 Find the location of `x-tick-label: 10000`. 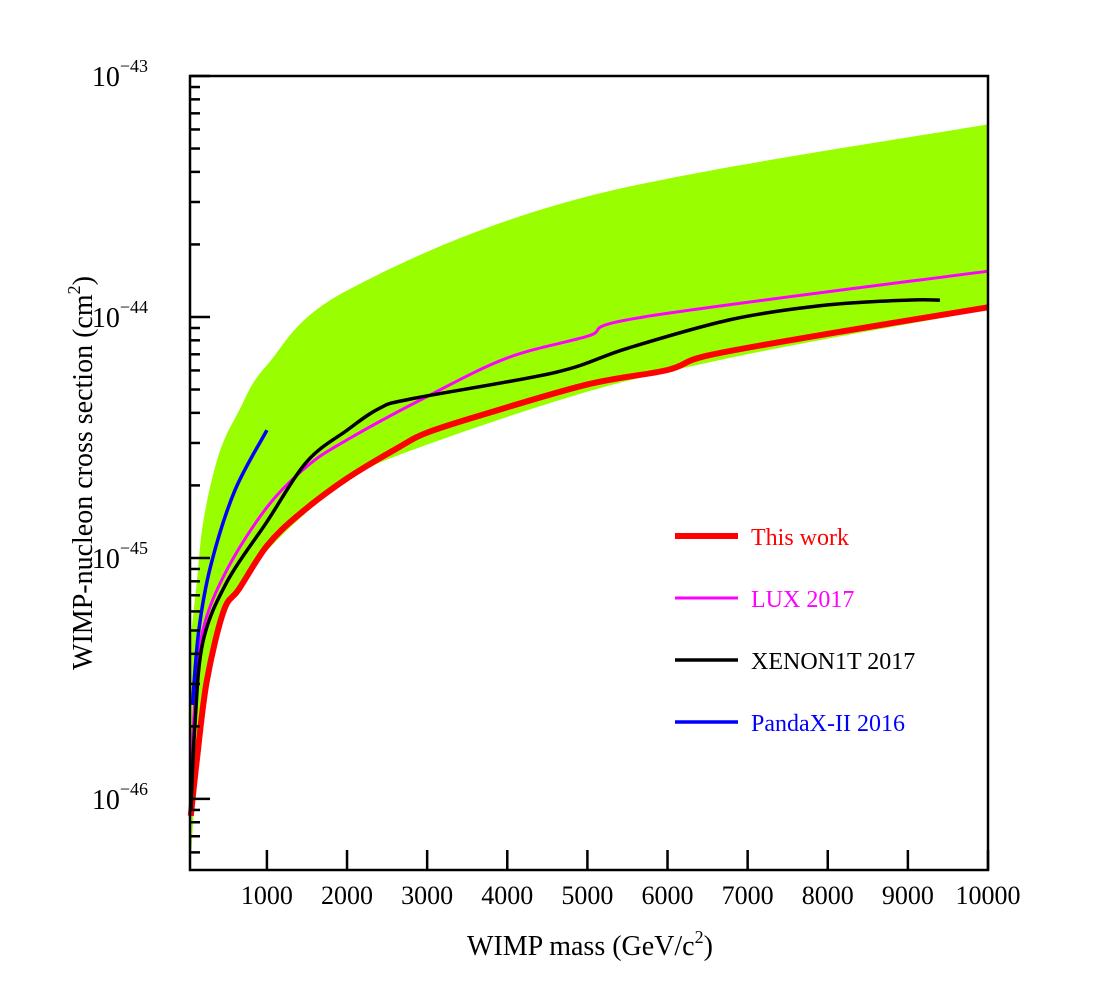

x-tick-label: 10000 is located at coordinates (988, 895).